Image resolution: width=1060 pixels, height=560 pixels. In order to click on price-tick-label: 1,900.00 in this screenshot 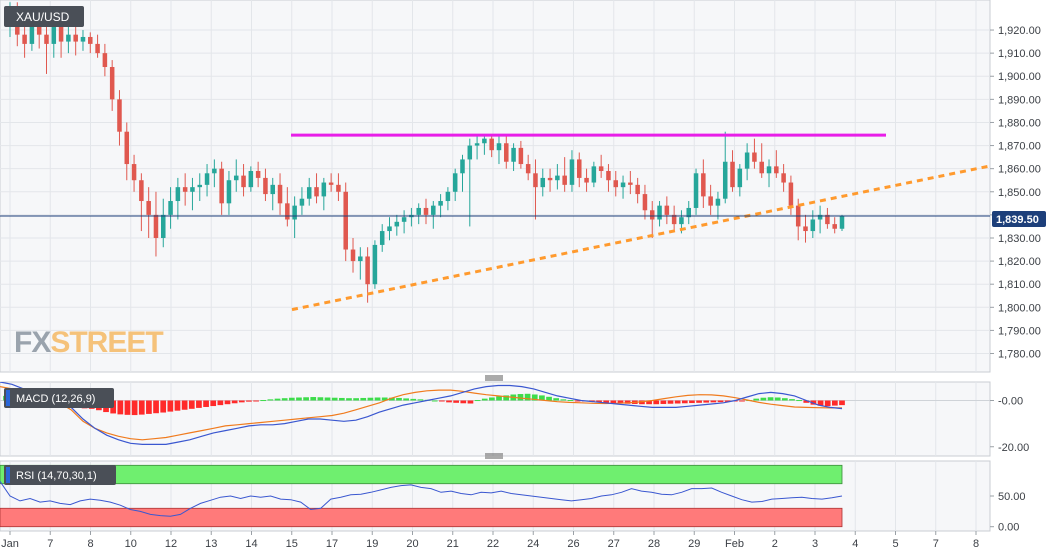, I will do `click(1019, 77)`.